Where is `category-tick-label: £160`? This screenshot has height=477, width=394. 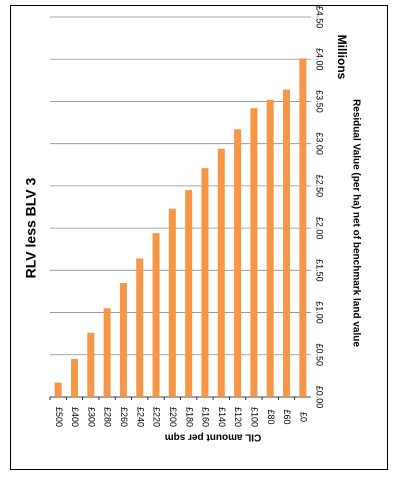 category-tick-label: £160 is located at coordinates (206, 417).